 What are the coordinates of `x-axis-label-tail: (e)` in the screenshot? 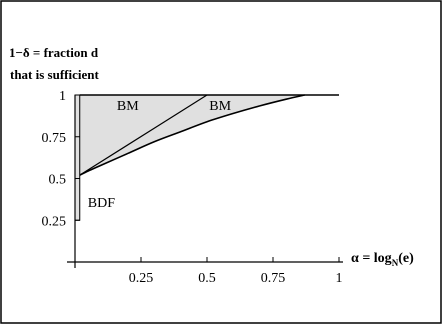 It's located at (406, 258).